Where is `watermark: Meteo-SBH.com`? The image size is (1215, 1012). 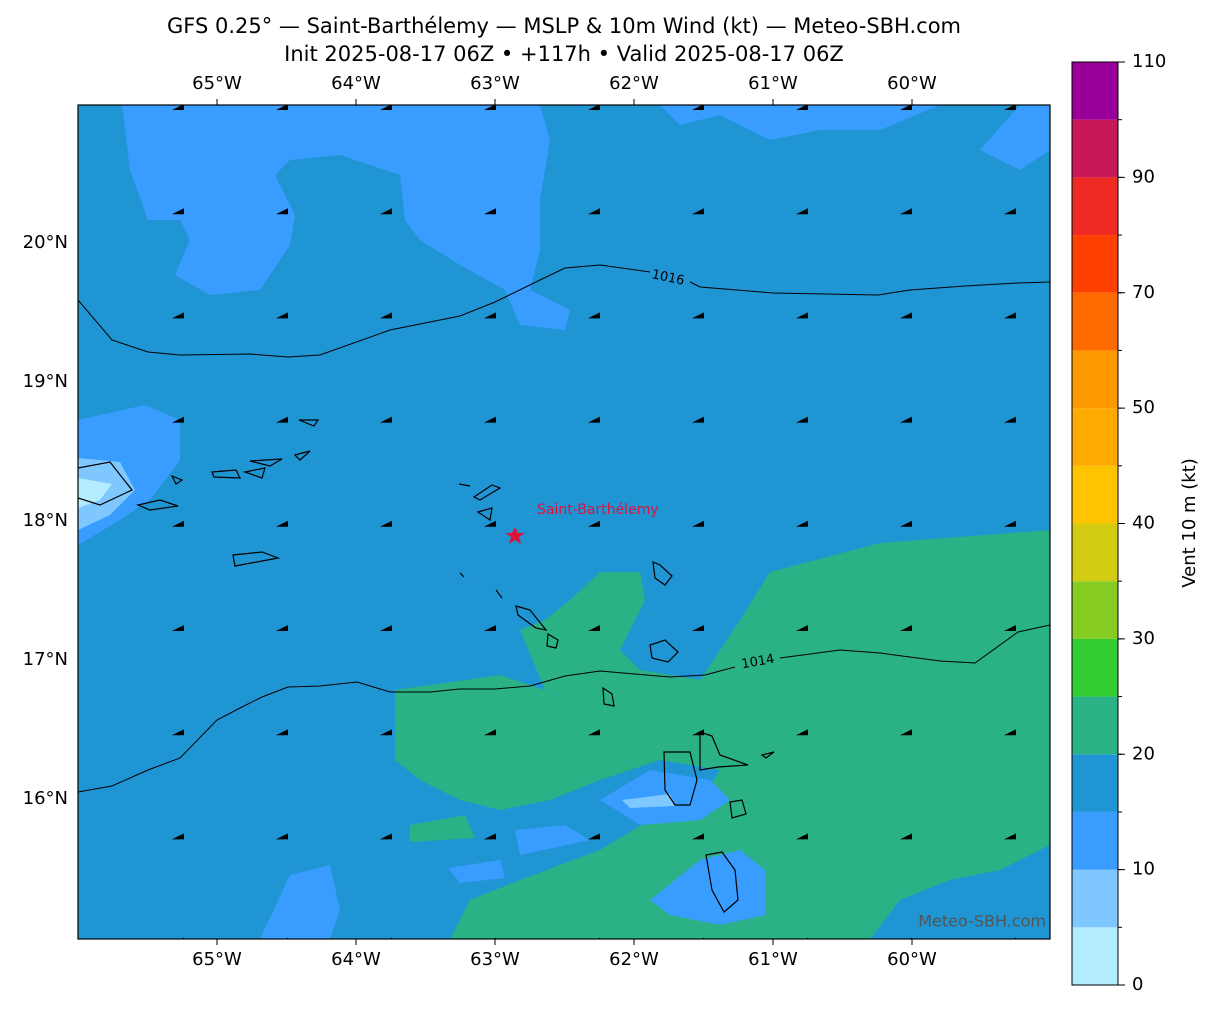
watermark: Meteo-SBH.com is located at coordinates (982, 921).